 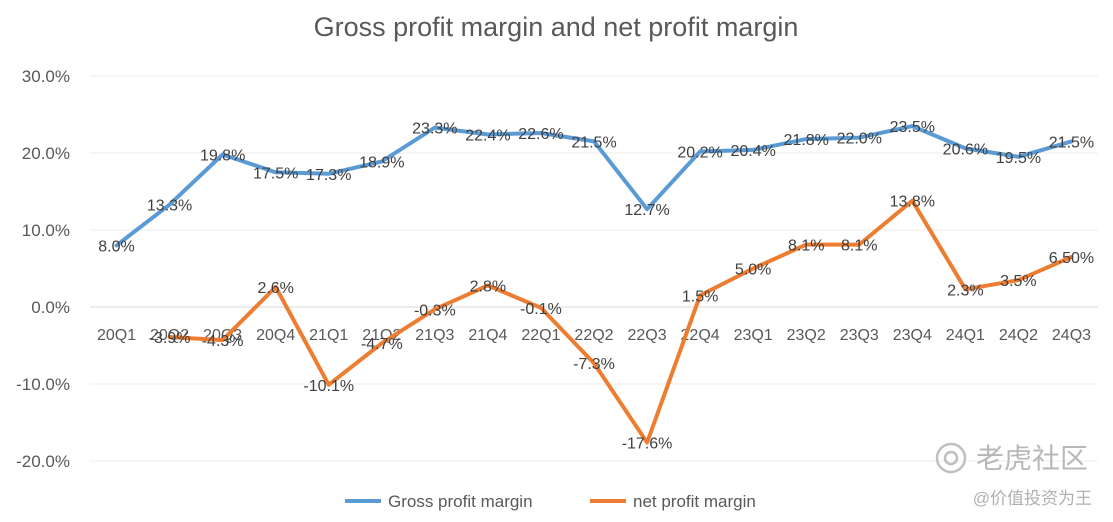 What do you see at coordinates (806, 140) in the screenshot?
I see `data-label: 21.8%` at bounding box center [806, 140].